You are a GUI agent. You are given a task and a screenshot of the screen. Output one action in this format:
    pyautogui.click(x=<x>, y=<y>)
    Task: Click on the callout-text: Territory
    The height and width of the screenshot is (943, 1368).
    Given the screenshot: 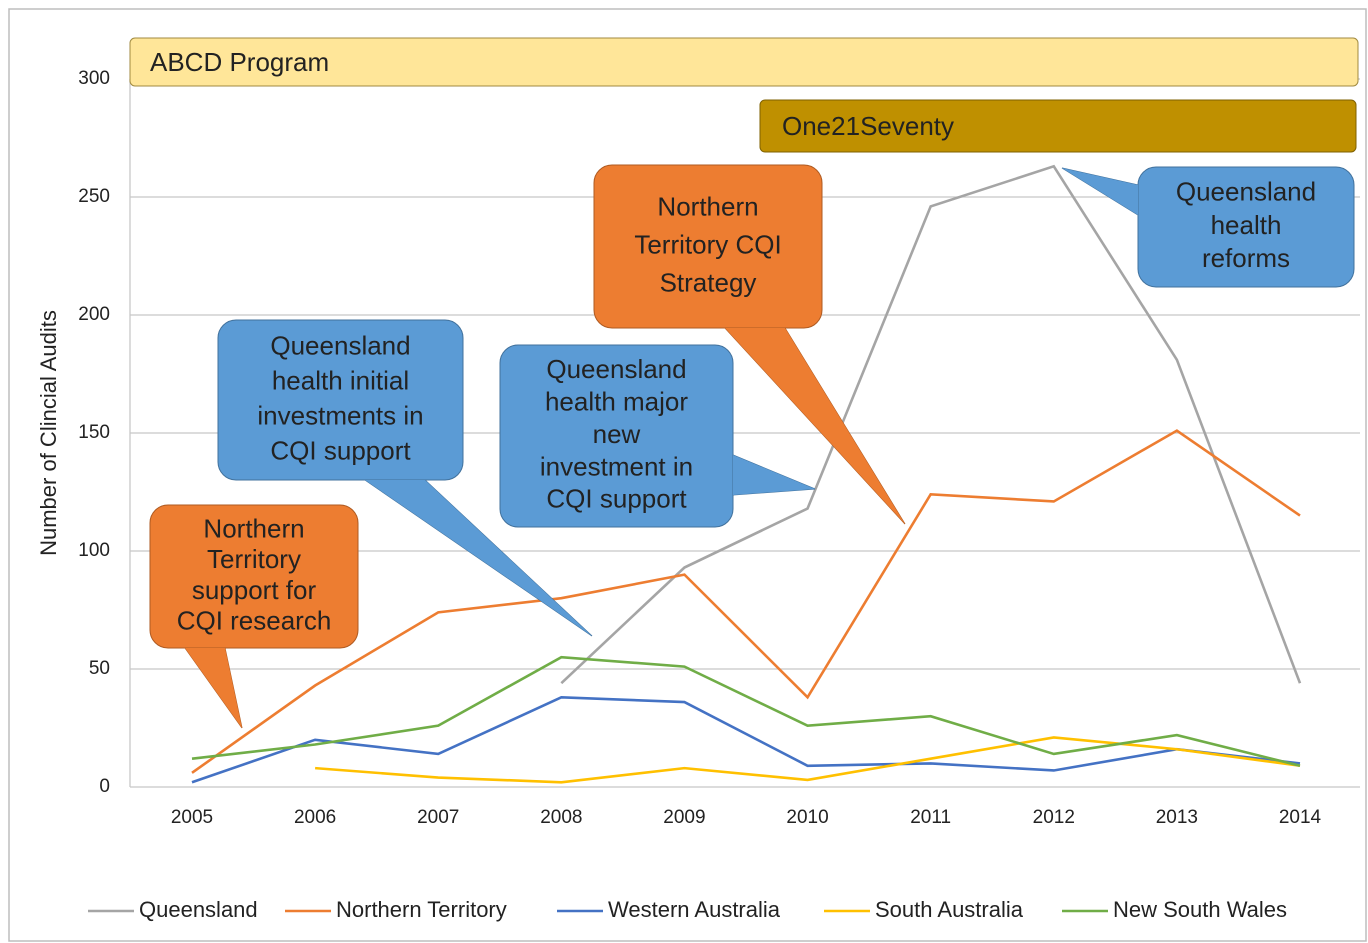 What is the action you would take?
    pyautogui.click(x=254, y=559)
    